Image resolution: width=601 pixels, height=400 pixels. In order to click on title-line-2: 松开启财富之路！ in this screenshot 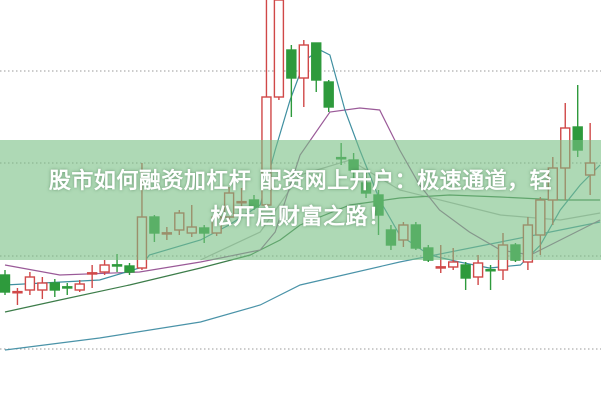, I will do `click(300, 217)`.